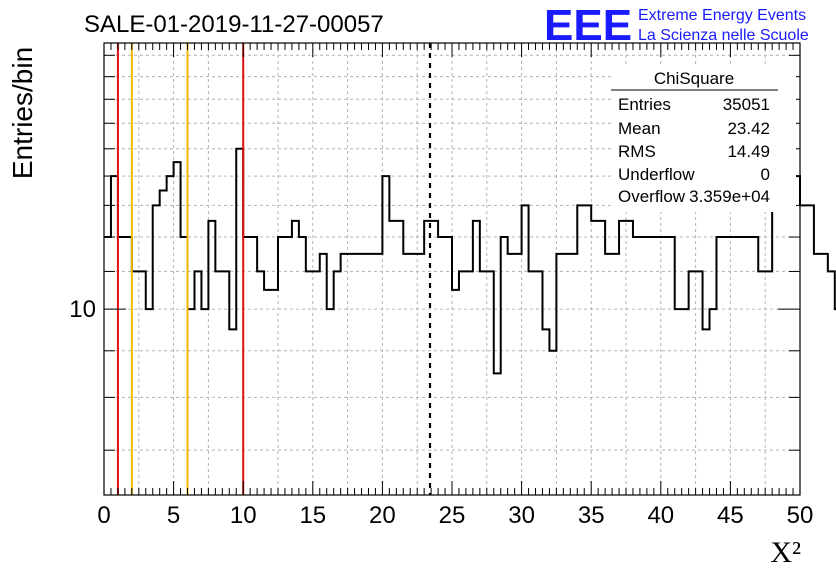 This screenshot has height=572, width=836. I want to click on stats-label-mean: Mean, so click(639, 128).